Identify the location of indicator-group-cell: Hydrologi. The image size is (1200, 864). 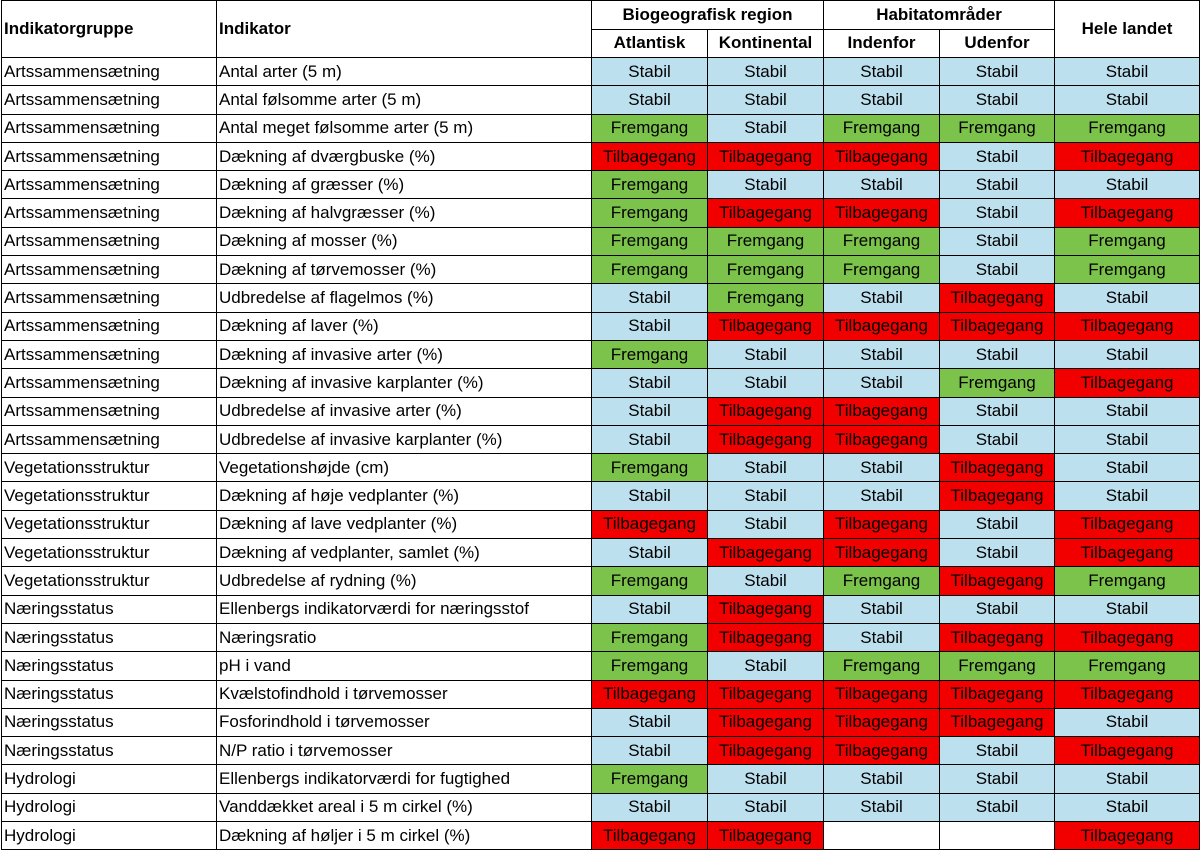
(109, 807).